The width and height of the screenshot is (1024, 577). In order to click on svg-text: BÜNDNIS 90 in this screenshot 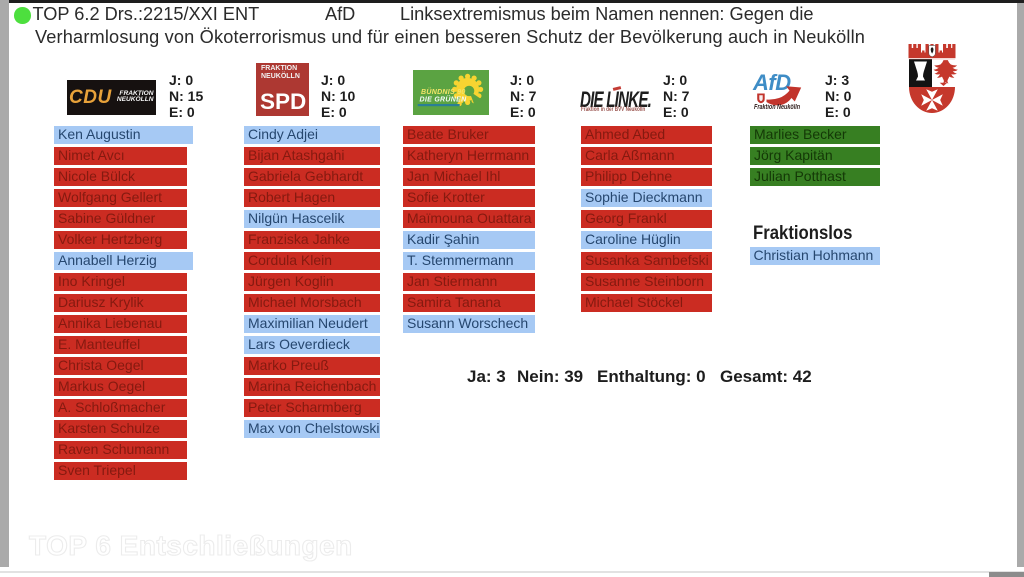, I will do `click(443, 91)`.